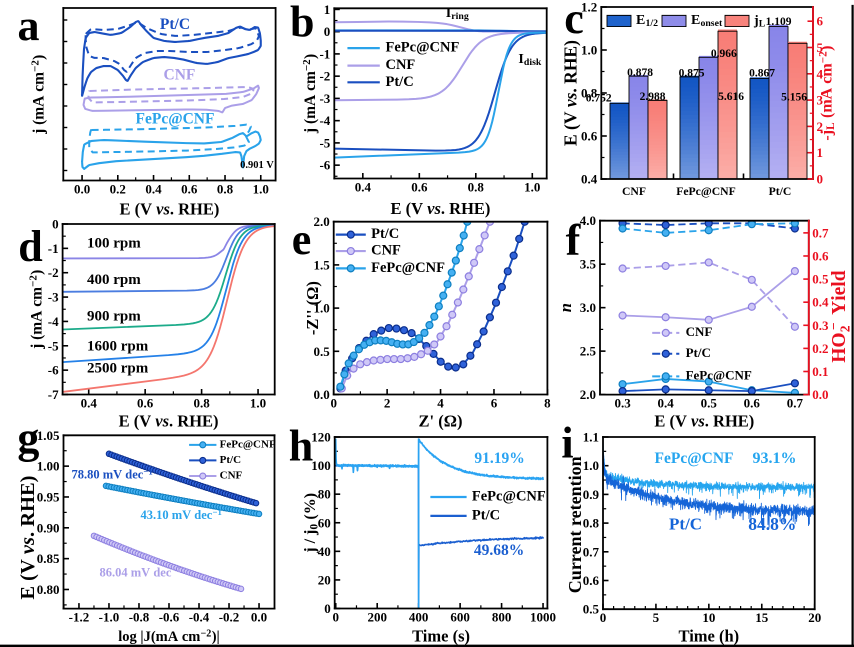  What do you see at coordinates (840, 314) in the screenshot?
I see `svg-text:H O Y: H O Y i e l d 2 −` at bounding box center [840, 314].